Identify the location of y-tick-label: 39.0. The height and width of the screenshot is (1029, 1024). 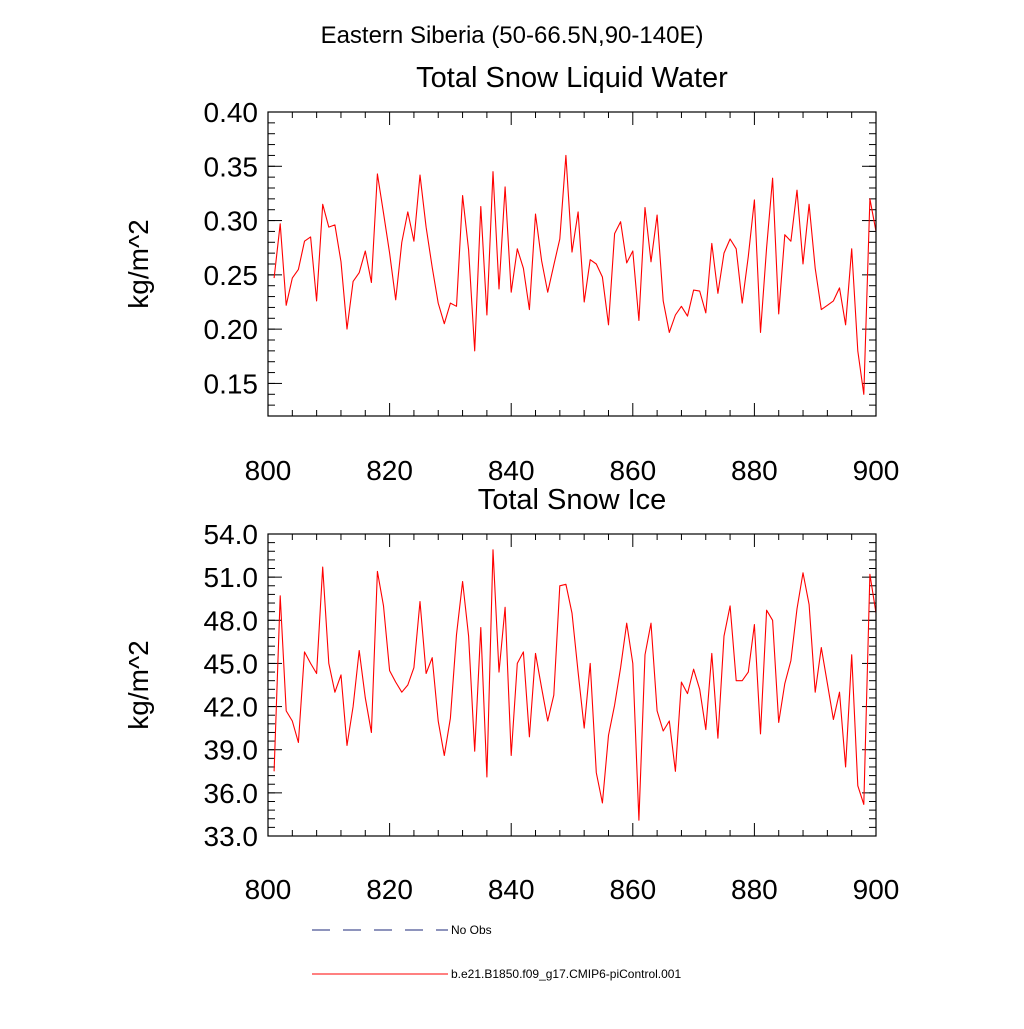
(231, 750).